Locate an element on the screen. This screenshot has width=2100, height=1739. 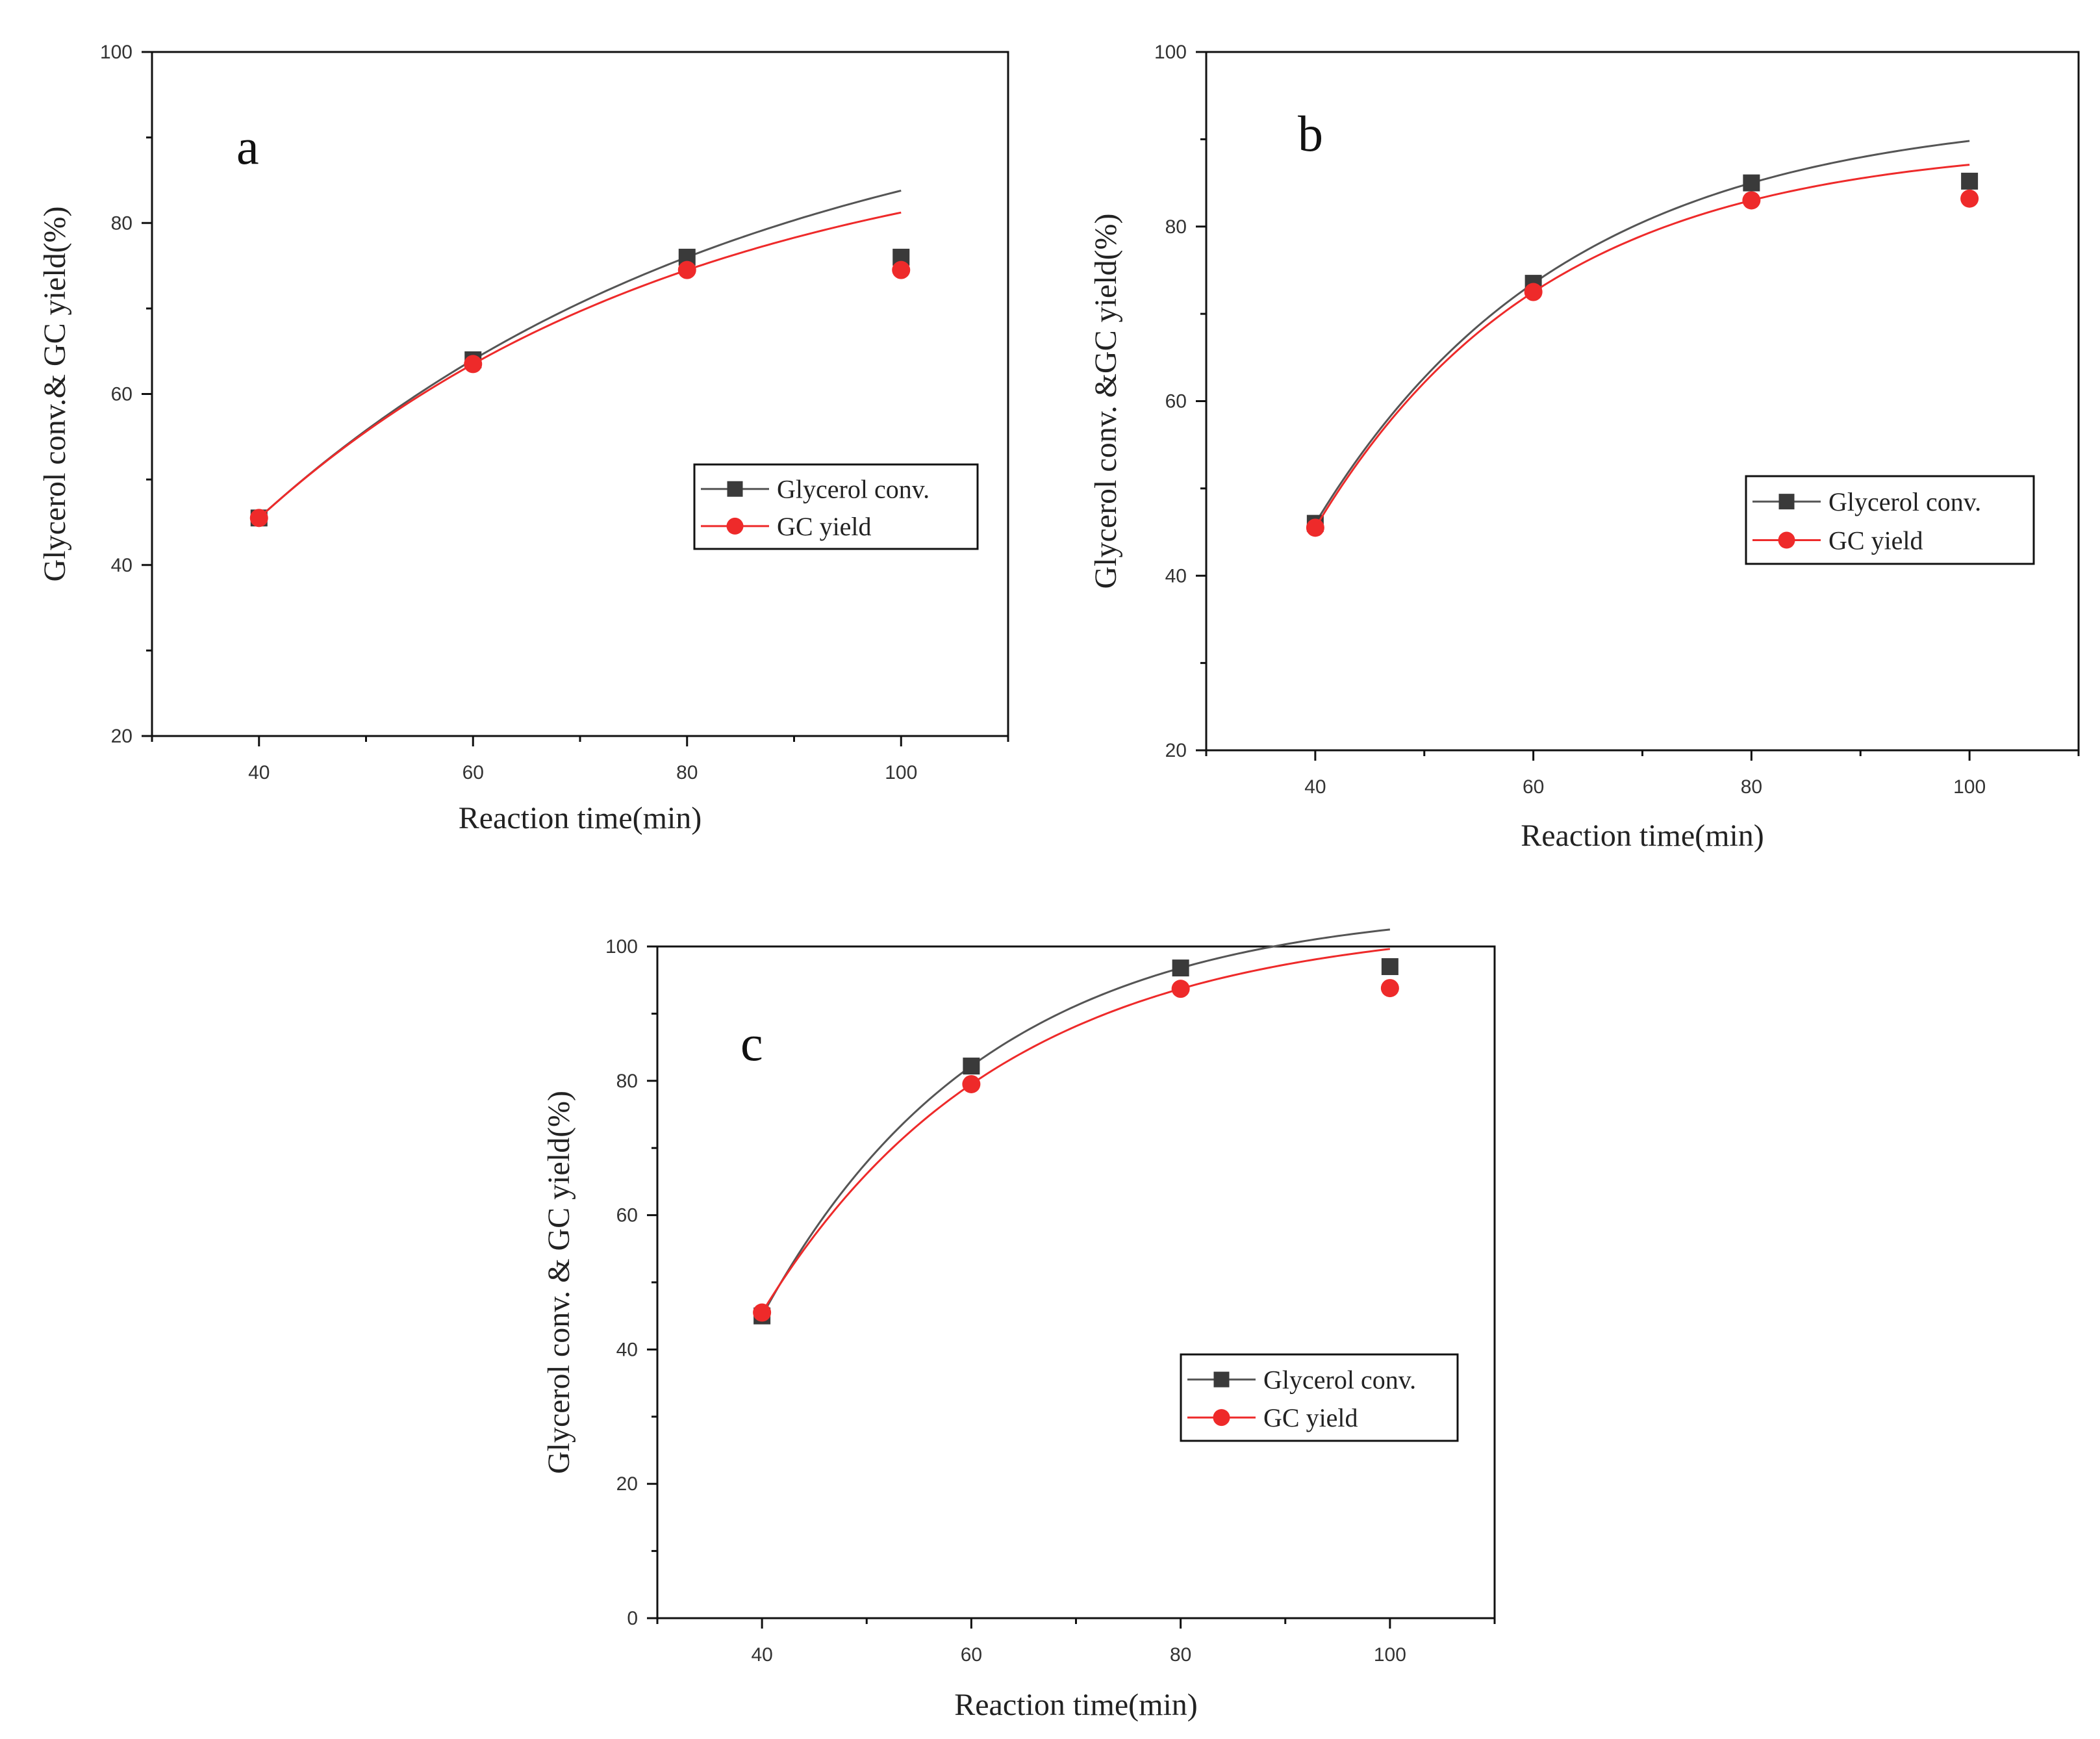
y-tick-label-b: 20 is located at coordinates (1176, 750).